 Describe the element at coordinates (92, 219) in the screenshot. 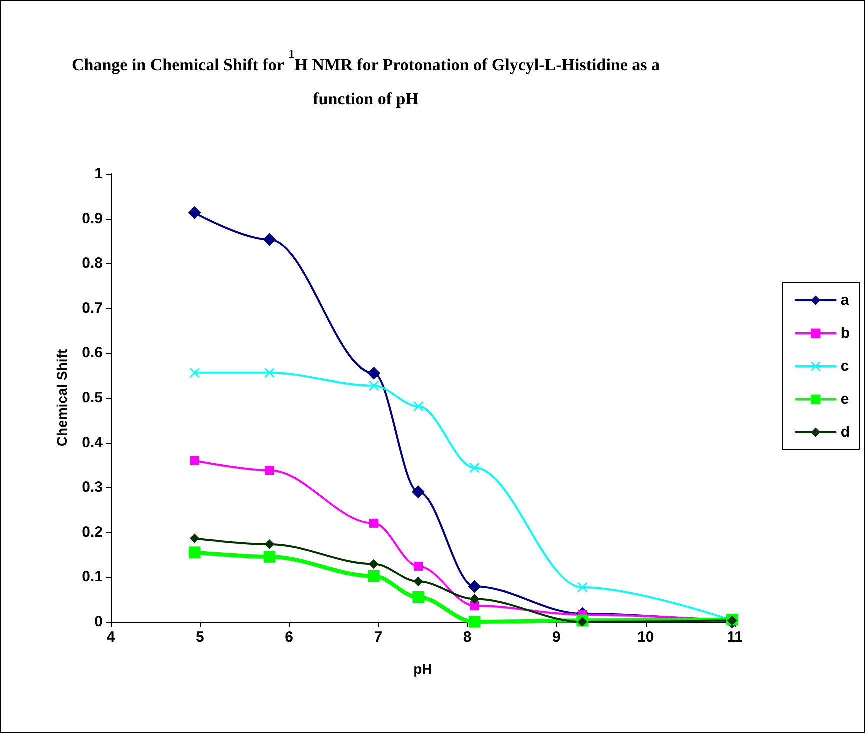

I see `y-tick-label: 0.9` at that location.